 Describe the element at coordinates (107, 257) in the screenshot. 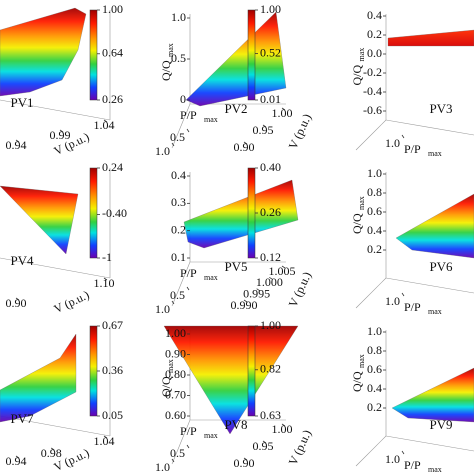

I see `colorbar-tick-label: -1` at that location.